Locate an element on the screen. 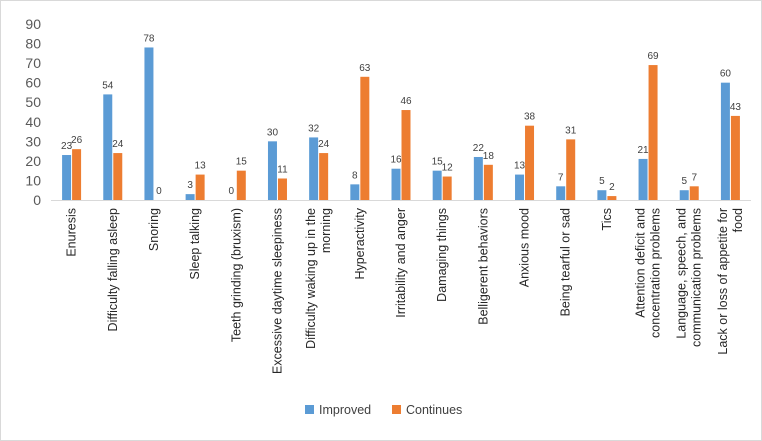 The height and width of the screenshot is (441, 762). category-label: Difficulty falling asleep is located at coordinates (113, 269).